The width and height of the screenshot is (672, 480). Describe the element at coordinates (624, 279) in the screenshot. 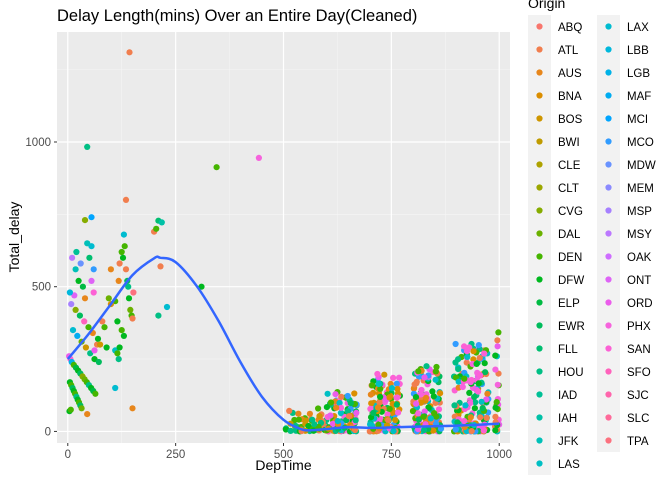

I see `legend-item: ONT` at that location.